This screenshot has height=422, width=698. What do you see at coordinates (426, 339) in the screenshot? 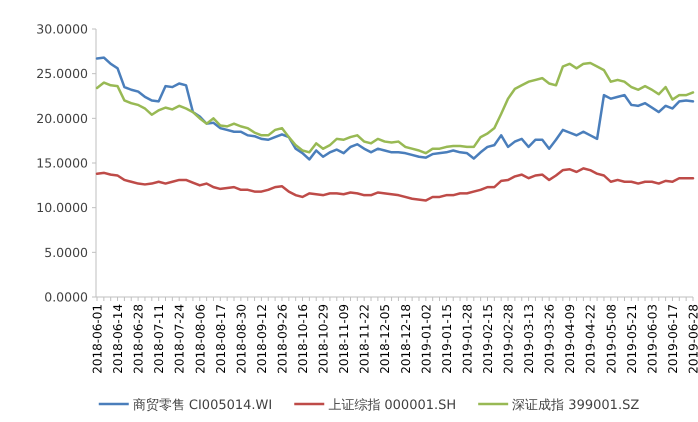
I see `x-tick-label: 2019-01-02` at bounding box center [426, 339].